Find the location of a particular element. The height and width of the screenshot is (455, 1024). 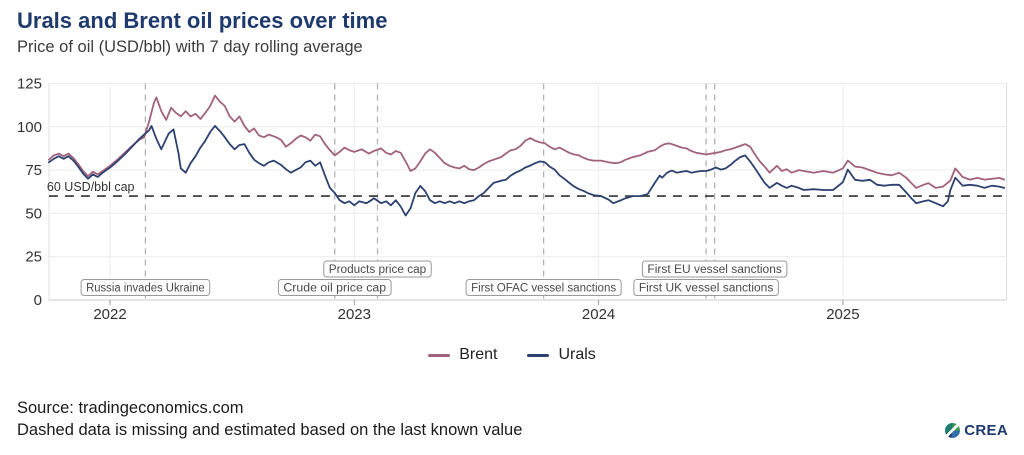

source-text: Source: tradingeconomics.com is located at coordinates (130, 408).